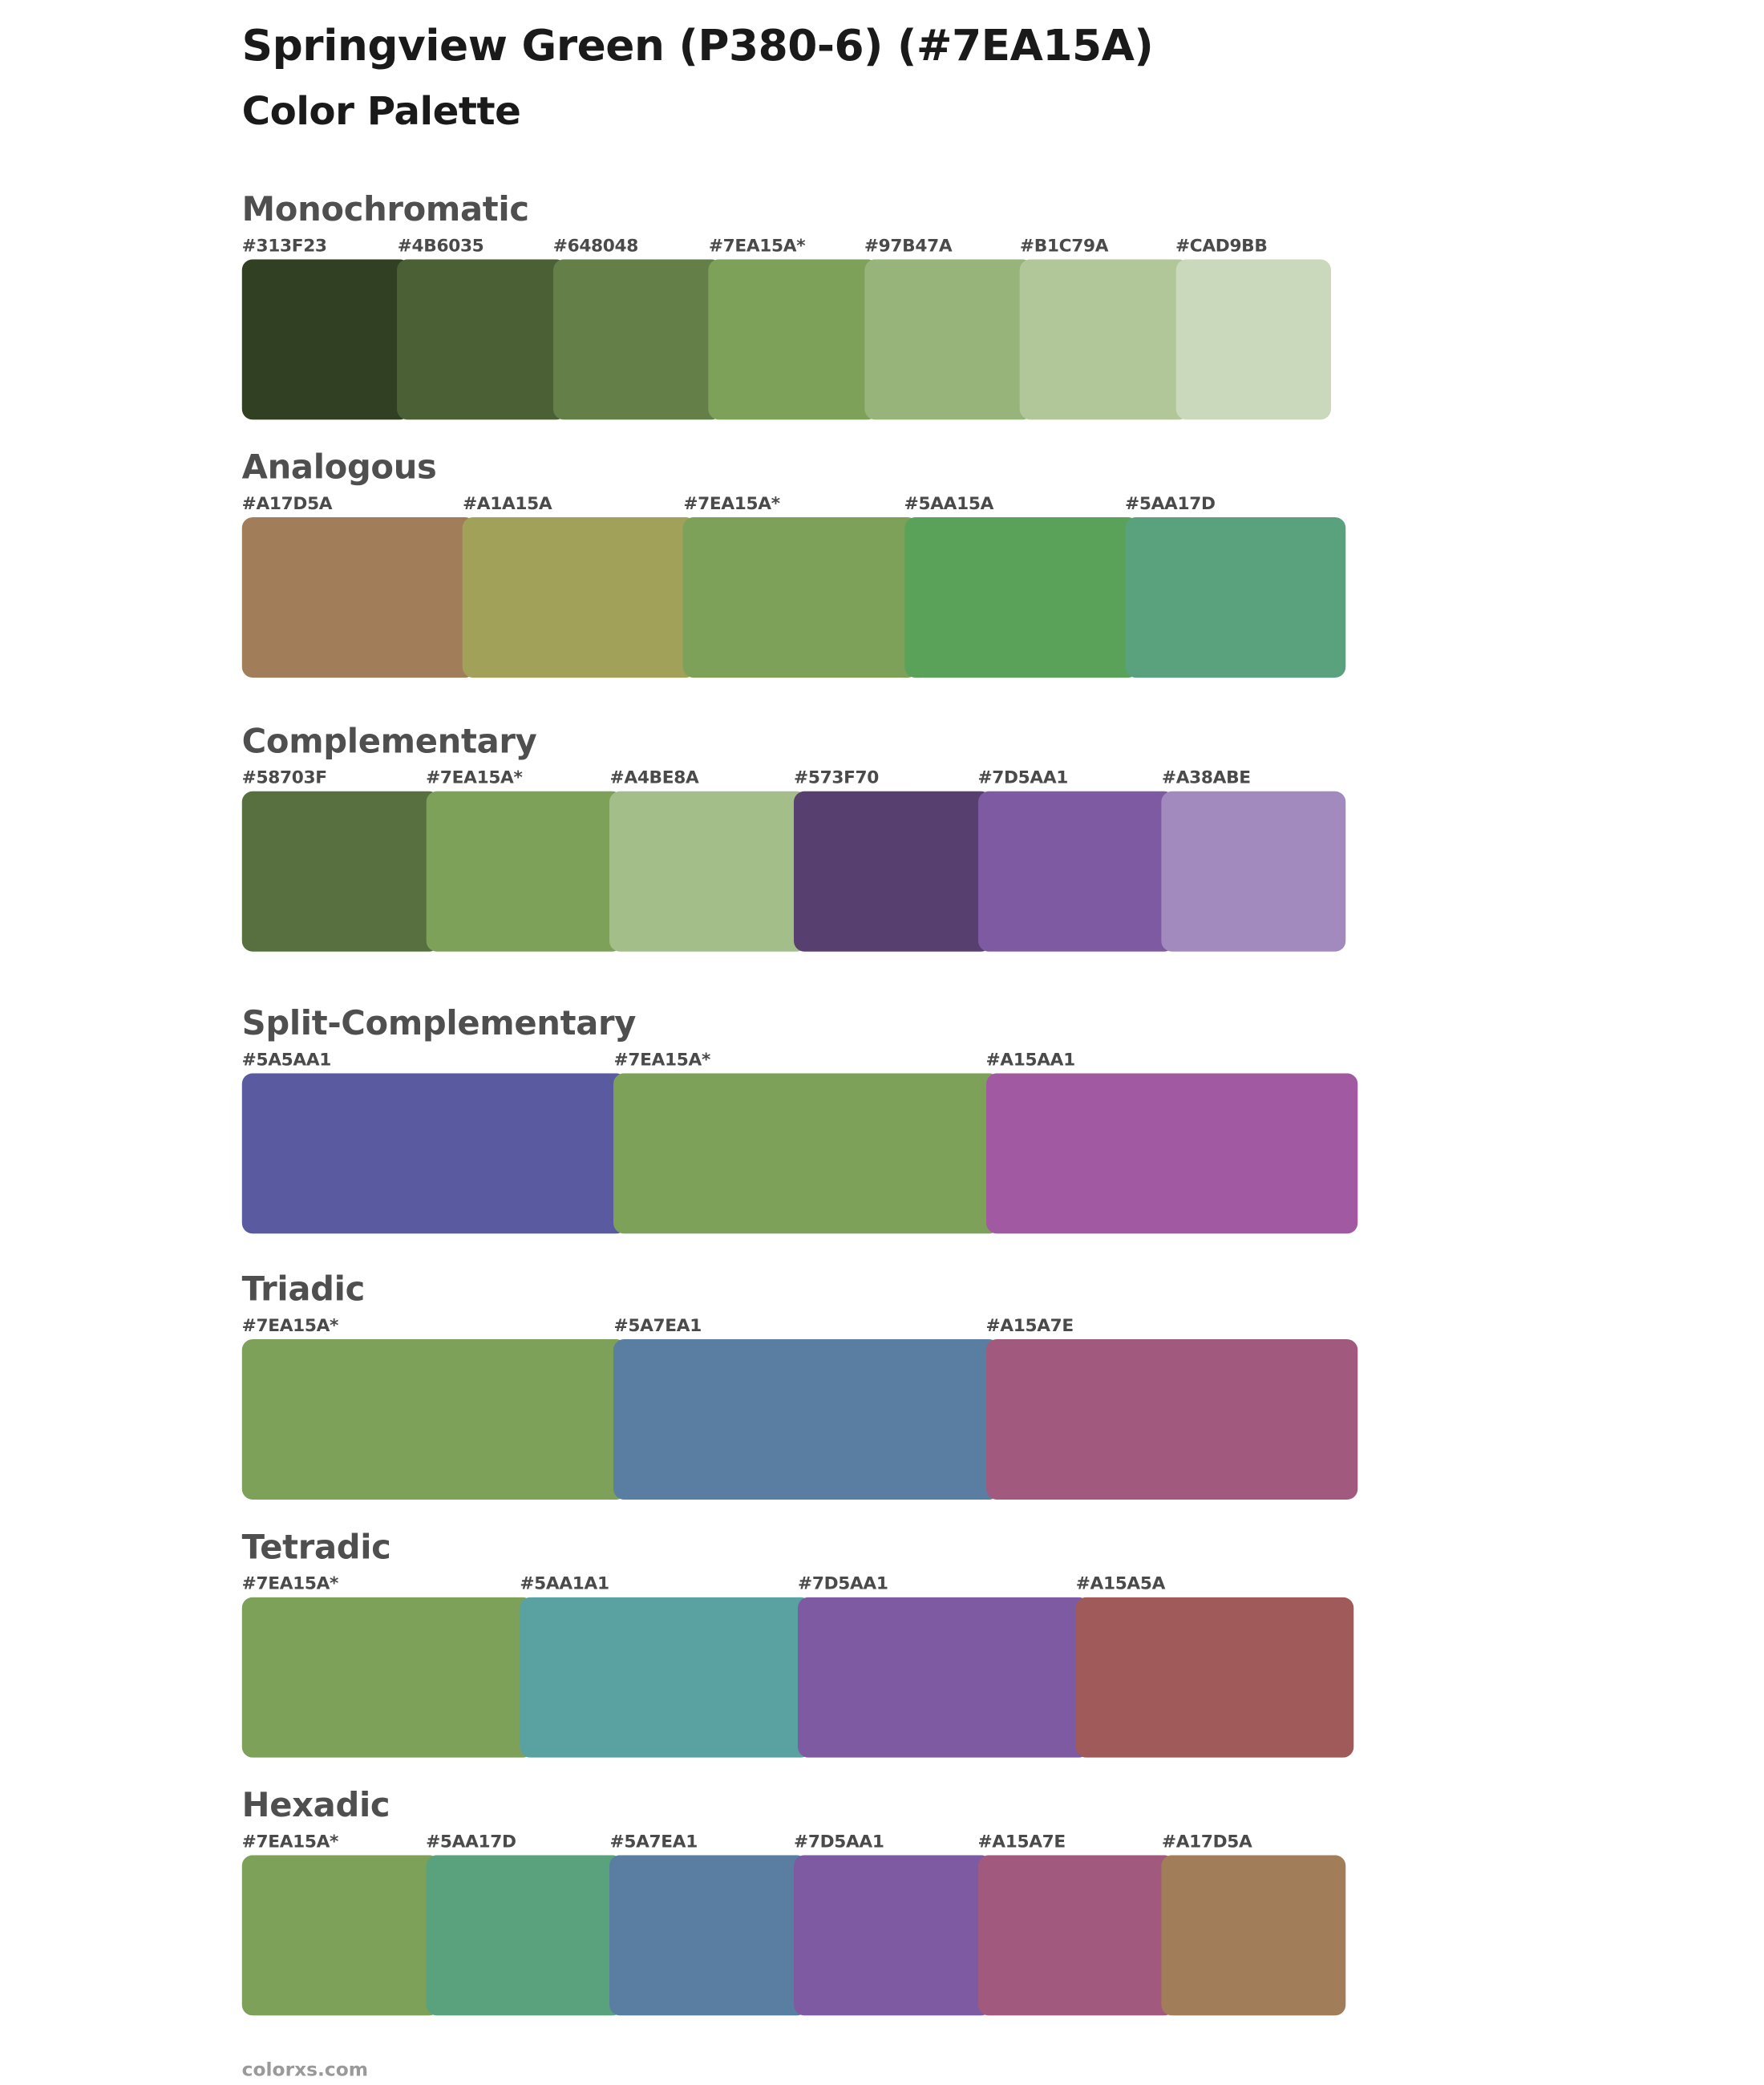 This screenshot has width=1764, height=2085. I want to click on swatch-strip-complementary, so click(793, 872).